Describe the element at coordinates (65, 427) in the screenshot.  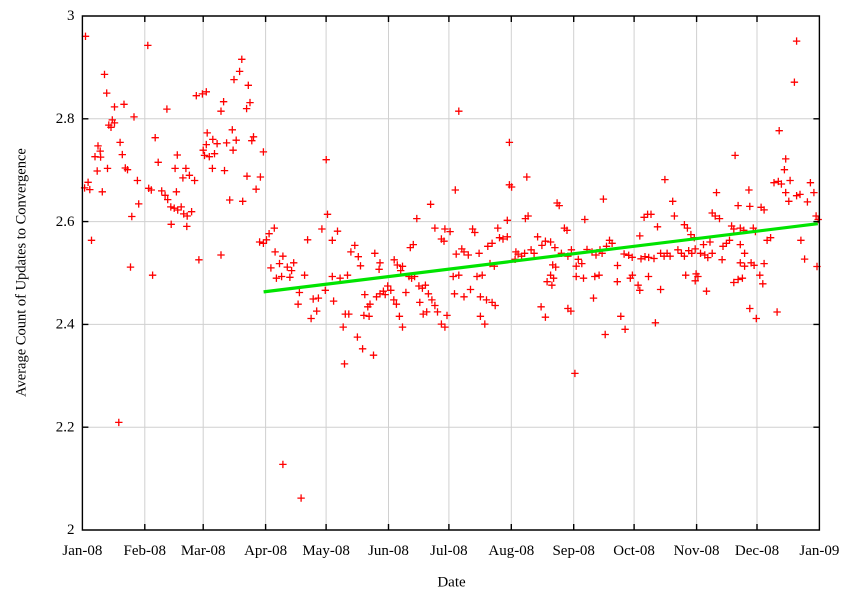
I see `svg-text: 2.2` at that location.